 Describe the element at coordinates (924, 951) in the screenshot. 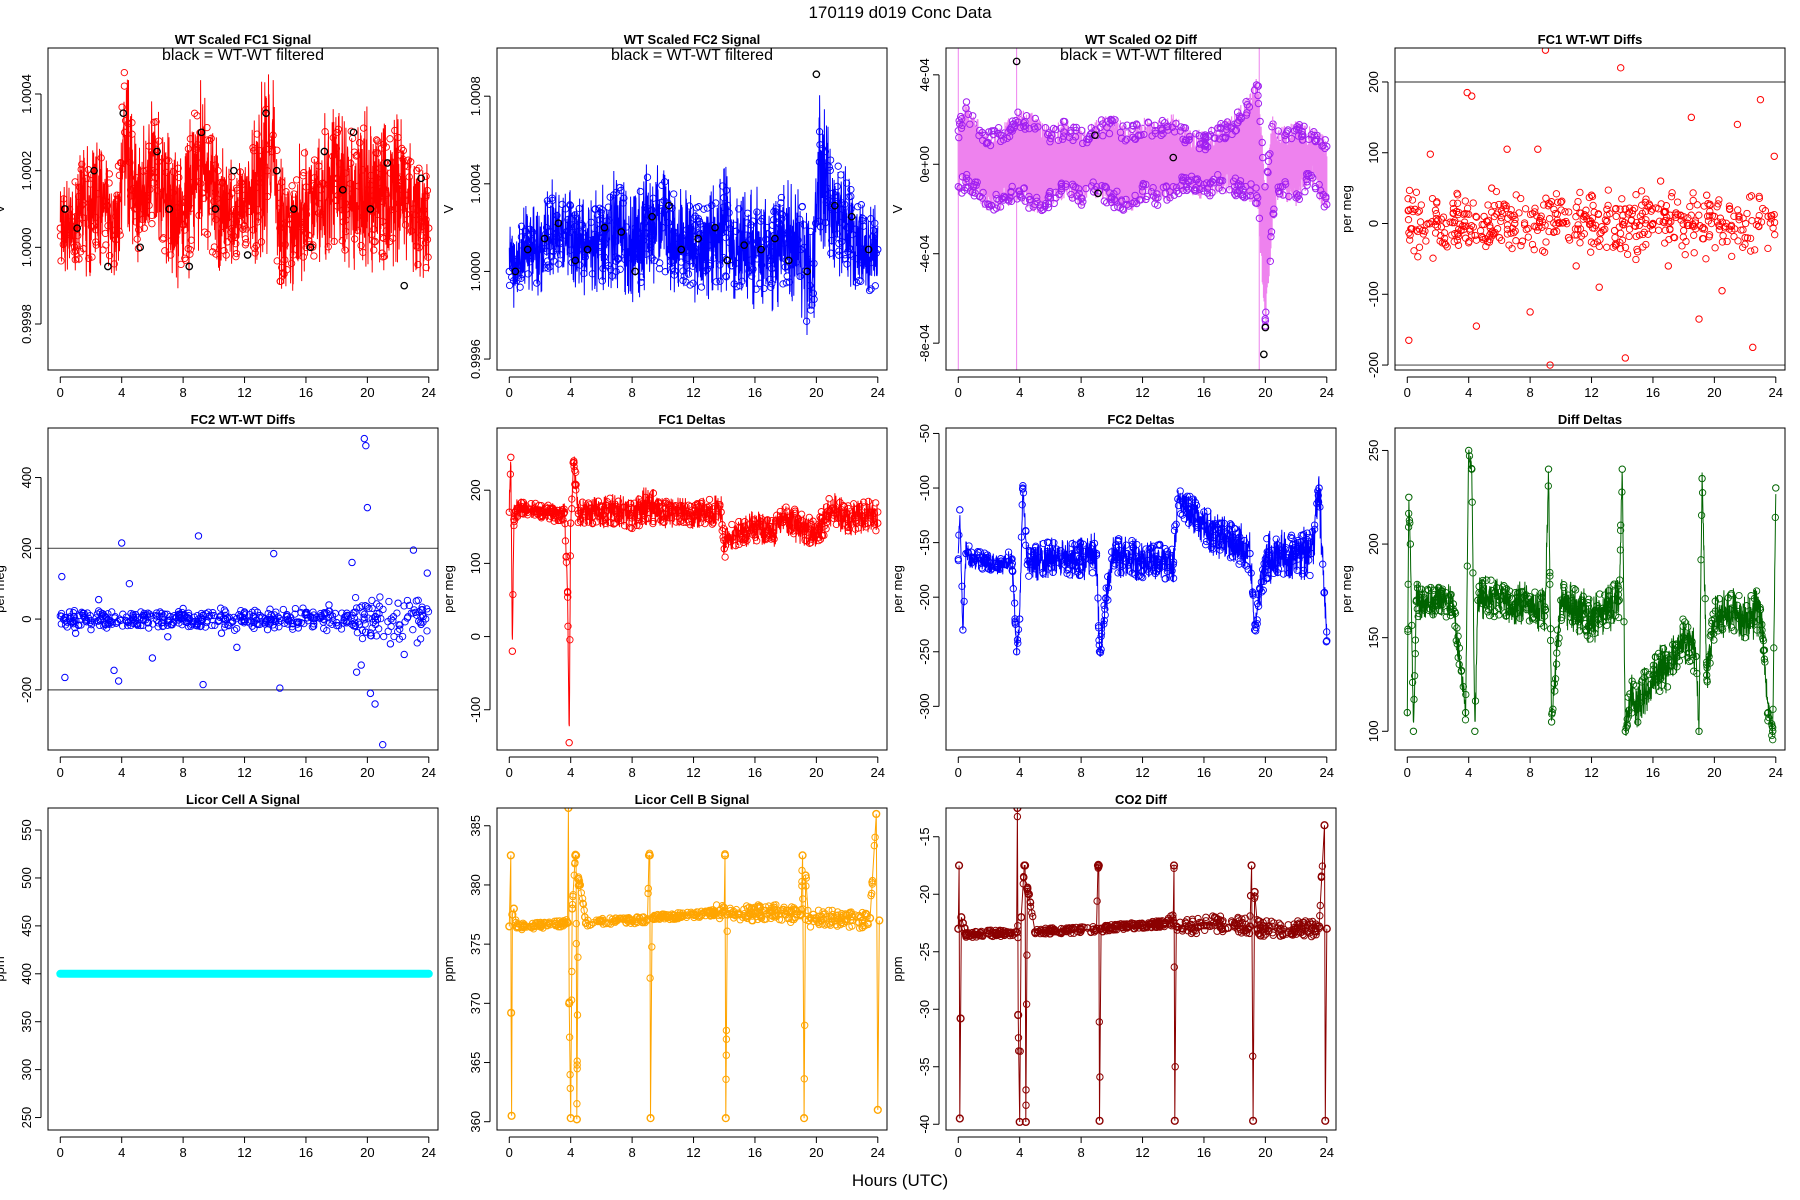

I see `y-tick-label: -25` at that location.